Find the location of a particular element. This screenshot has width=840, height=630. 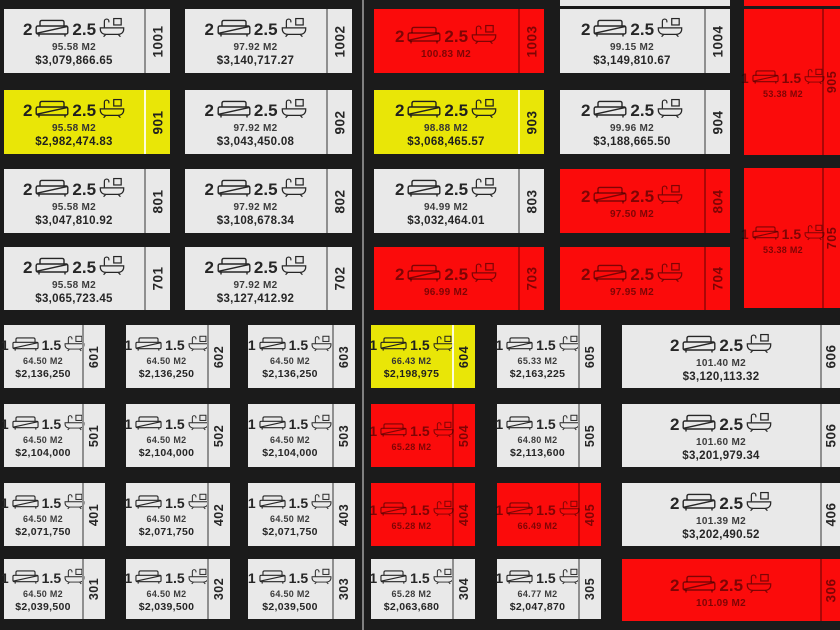

unit-cell-905: 1 1.5 53.38 M2 905 is located at coordinates (790, 82).